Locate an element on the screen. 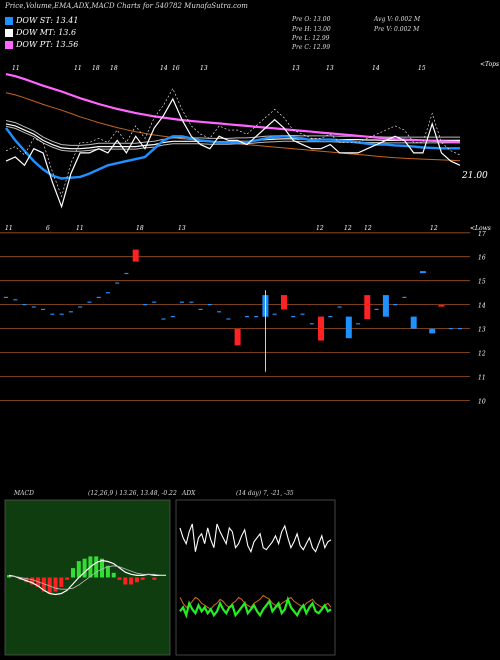 Image resolution: width=500 pixels, height=660 pixels. candle-ytick-label: 13 is located at coordinates (482, 330).